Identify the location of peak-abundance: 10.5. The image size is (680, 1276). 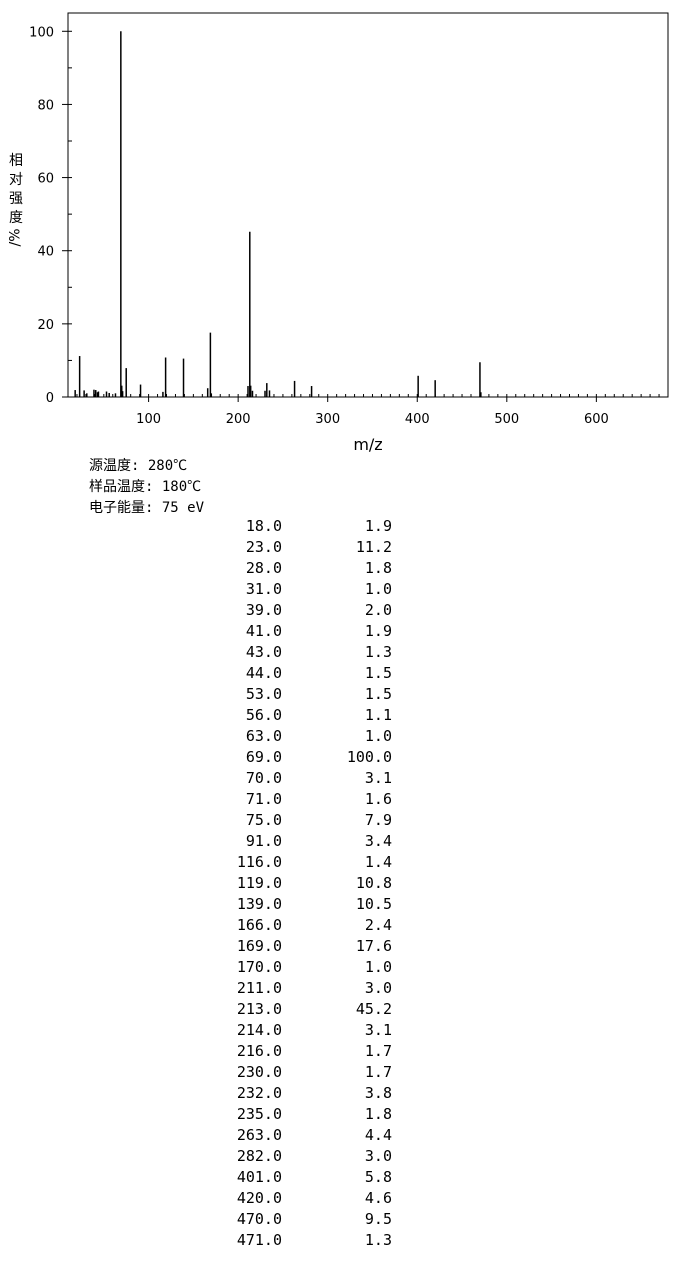
(373, 904).